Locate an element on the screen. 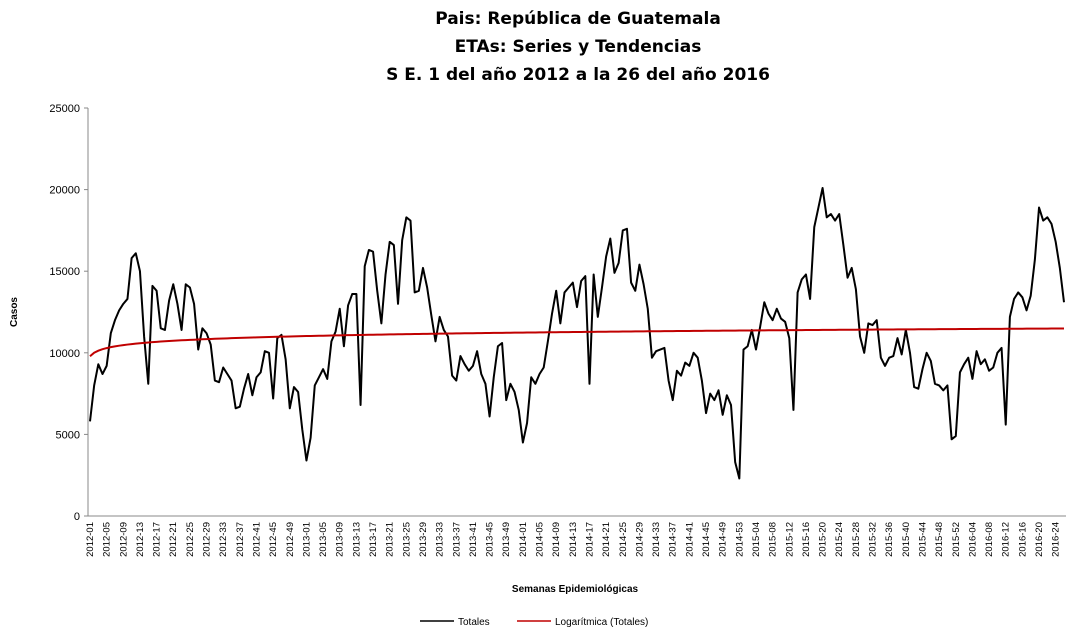  x-tick-label: 2014-25 is located at coordinates (623, 539).